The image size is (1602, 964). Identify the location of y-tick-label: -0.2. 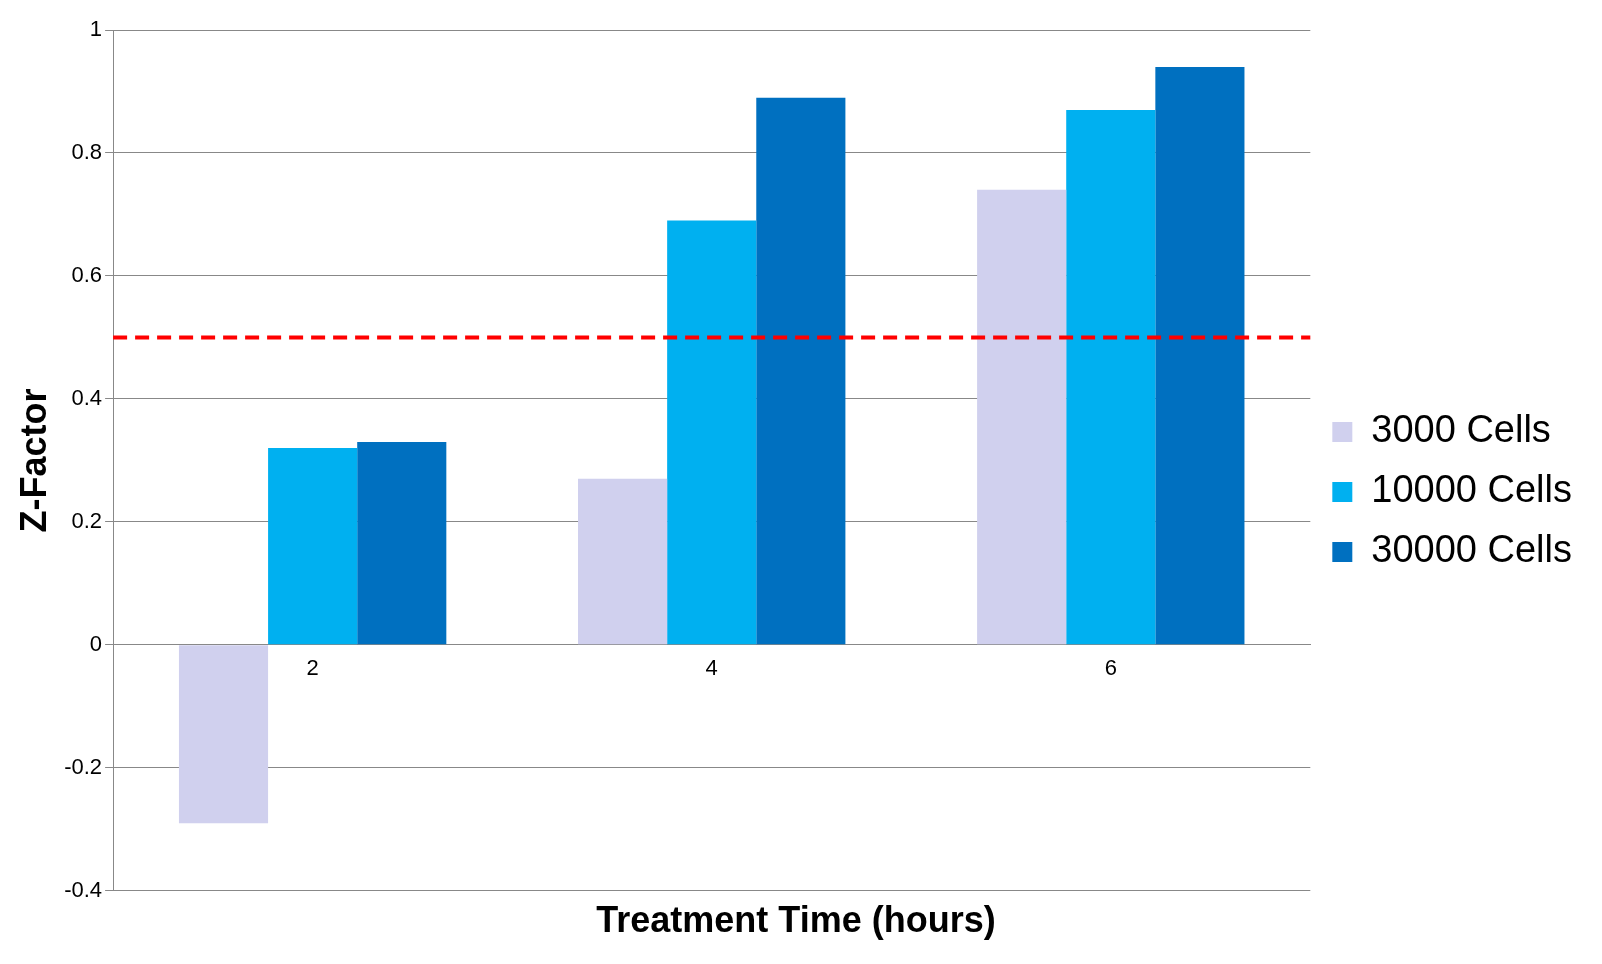
(83, 766).